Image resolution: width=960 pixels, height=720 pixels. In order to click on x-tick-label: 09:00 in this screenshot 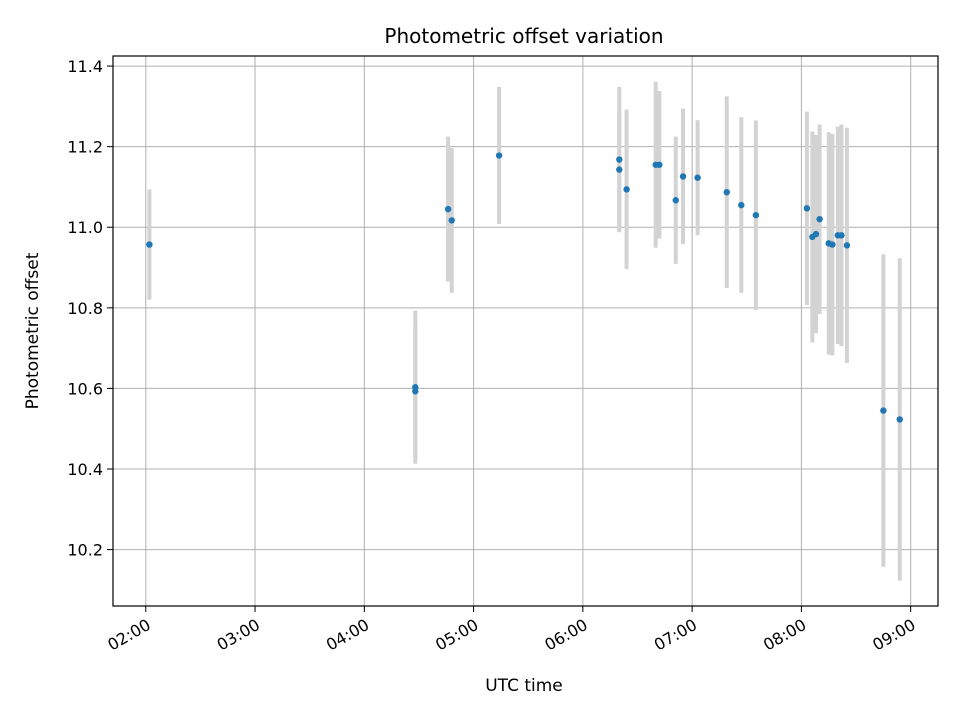, I will do `click(893, 635)`.